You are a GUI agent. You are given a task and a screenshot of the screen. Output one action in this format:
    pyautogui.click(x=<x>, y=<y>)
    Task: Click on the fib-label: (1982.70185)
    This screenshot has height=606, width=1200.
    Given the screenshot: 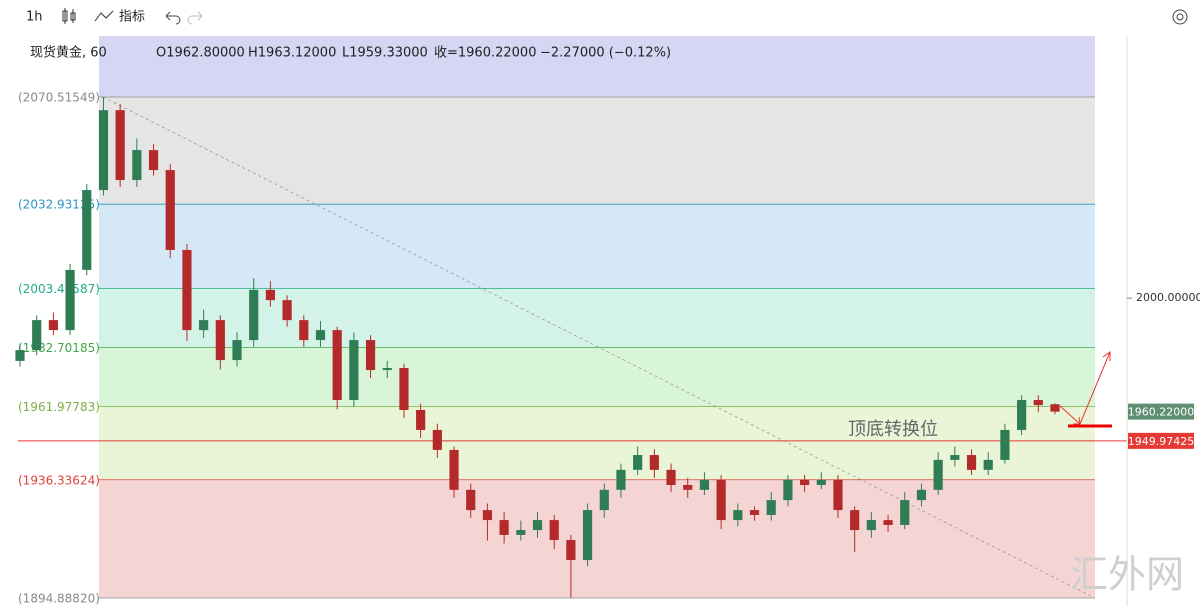 What is the action you would take?
    pyautogui.click(x=59, y=348)
    